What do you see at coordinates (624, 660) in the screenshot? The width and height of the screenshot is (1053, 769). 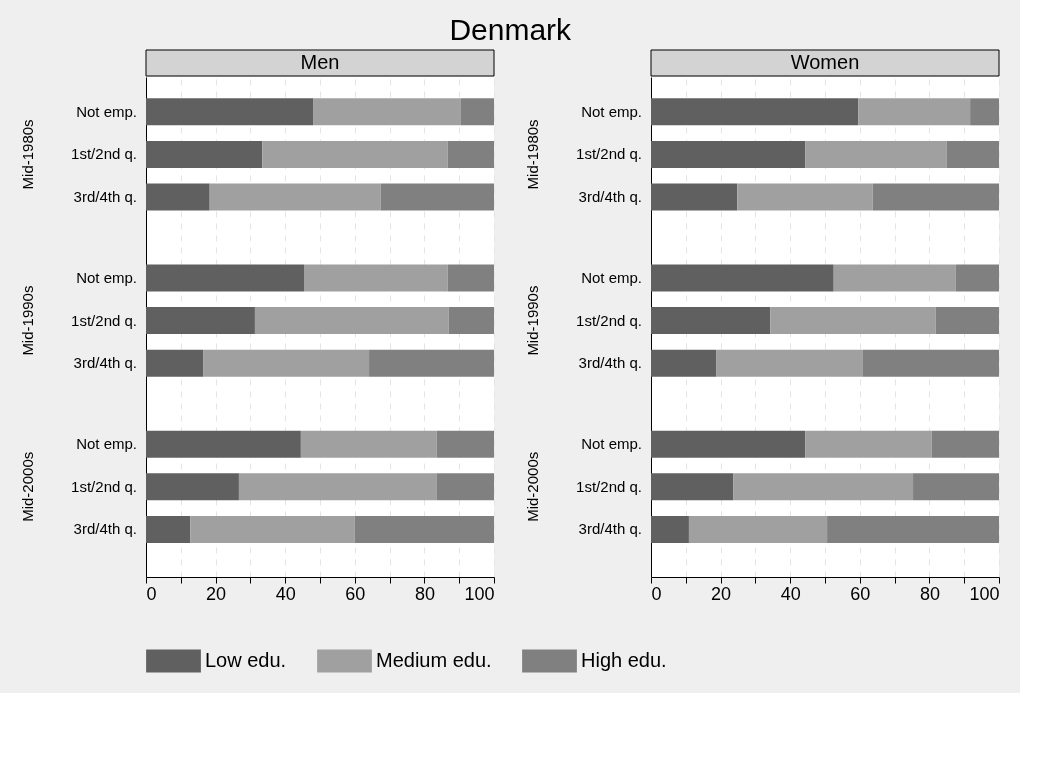 I see `legend-label: High edu.` at bounding box center [624, 660].